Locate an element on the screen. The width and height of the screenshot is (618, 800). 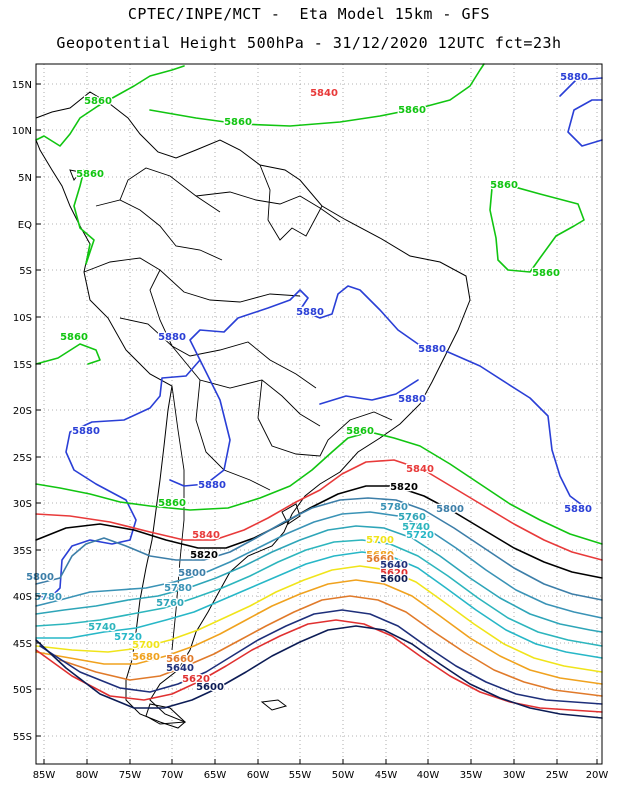
contour-5860-coast-left is located at coordinates (84, 217).